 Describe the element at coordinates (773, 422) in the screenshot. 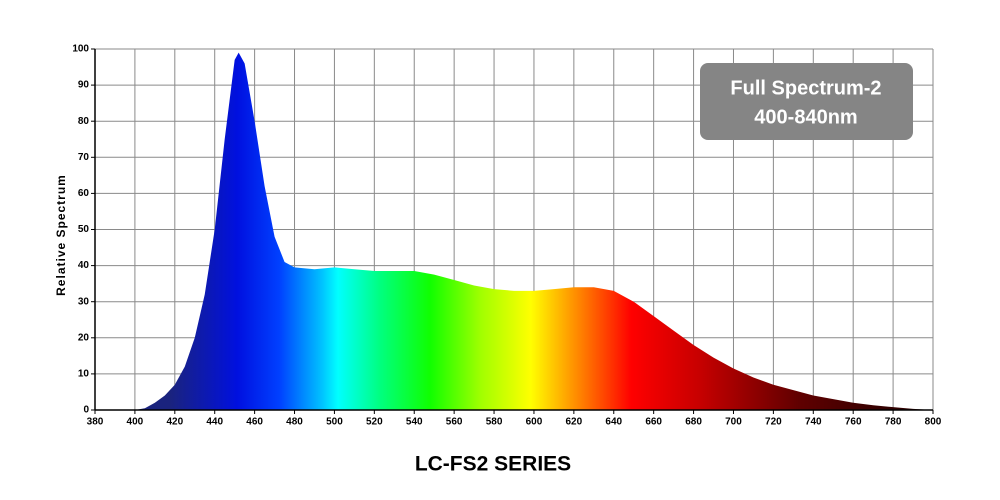

I see `x-tick-label: 720` at that location.